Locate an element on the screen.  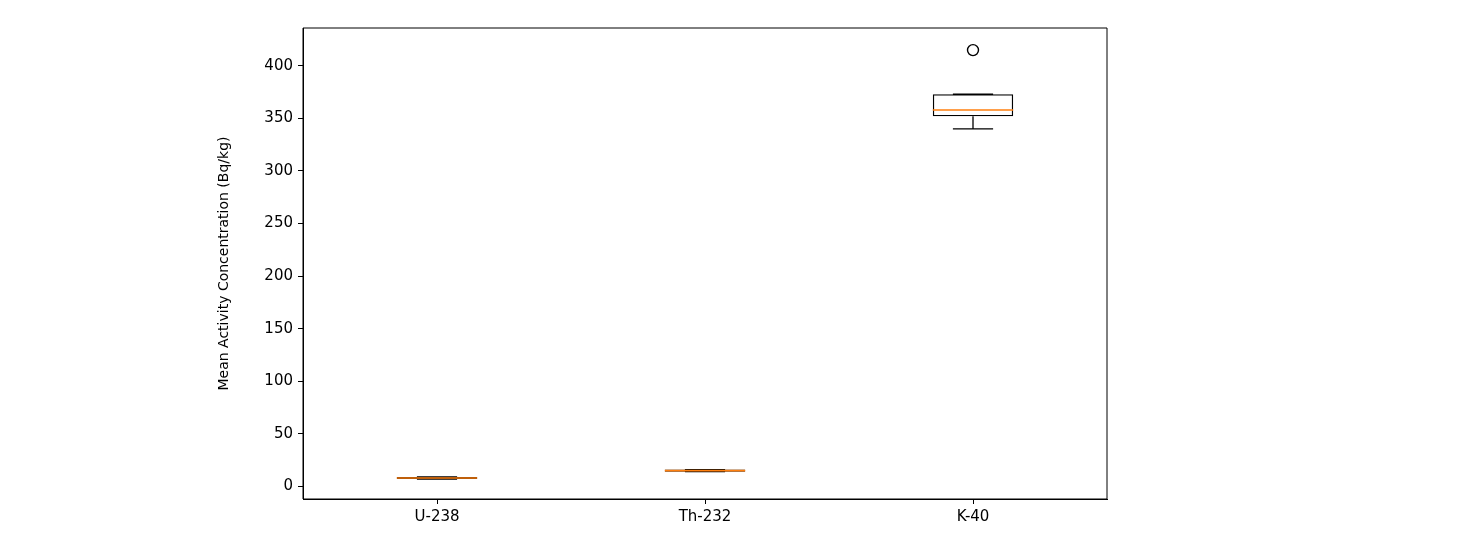
y-tick-label: 0 is located at coordinates (288, 485).